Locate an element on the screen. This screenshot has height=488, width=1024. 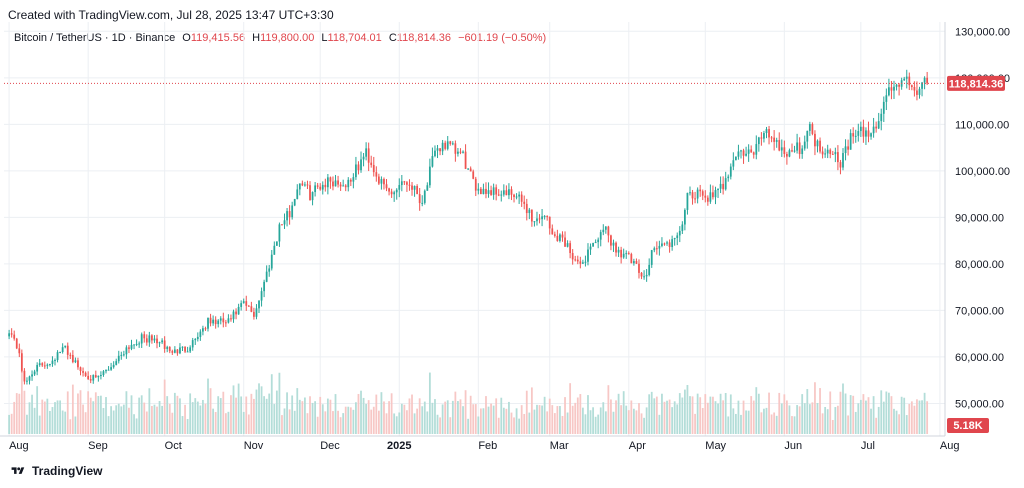
time-tick-label: Oct is located at coordinates (173, 446).